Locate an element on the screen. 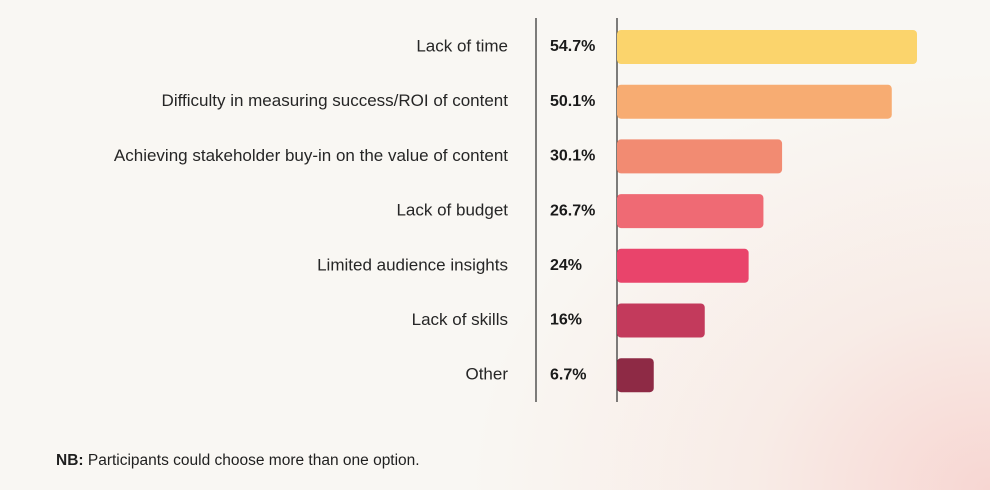 The width and height of the screenshot is (990, 490). value-label-lack-of-budget: 26.7% is located at coordinates (572, 210).